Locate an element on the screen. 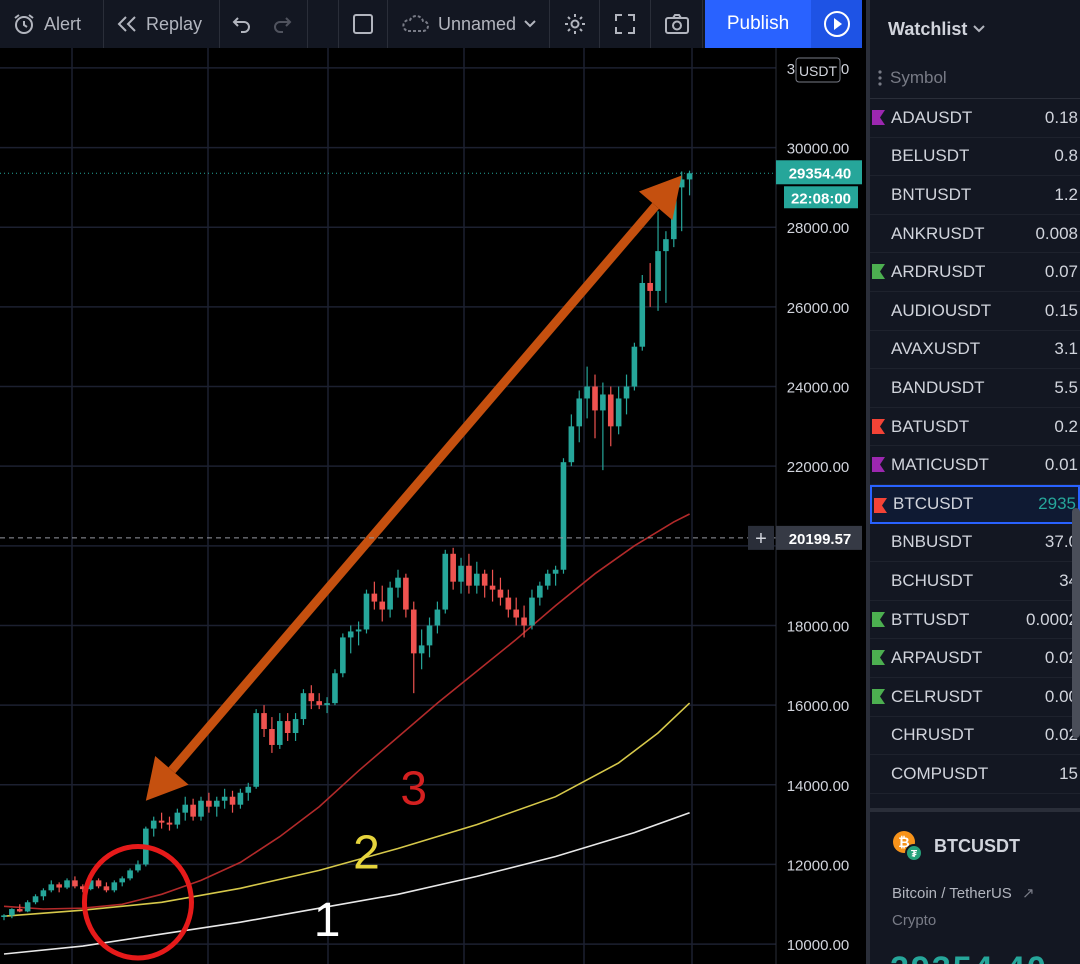  watchlist-price: 0.2 is located at coordinates (1066, 426).